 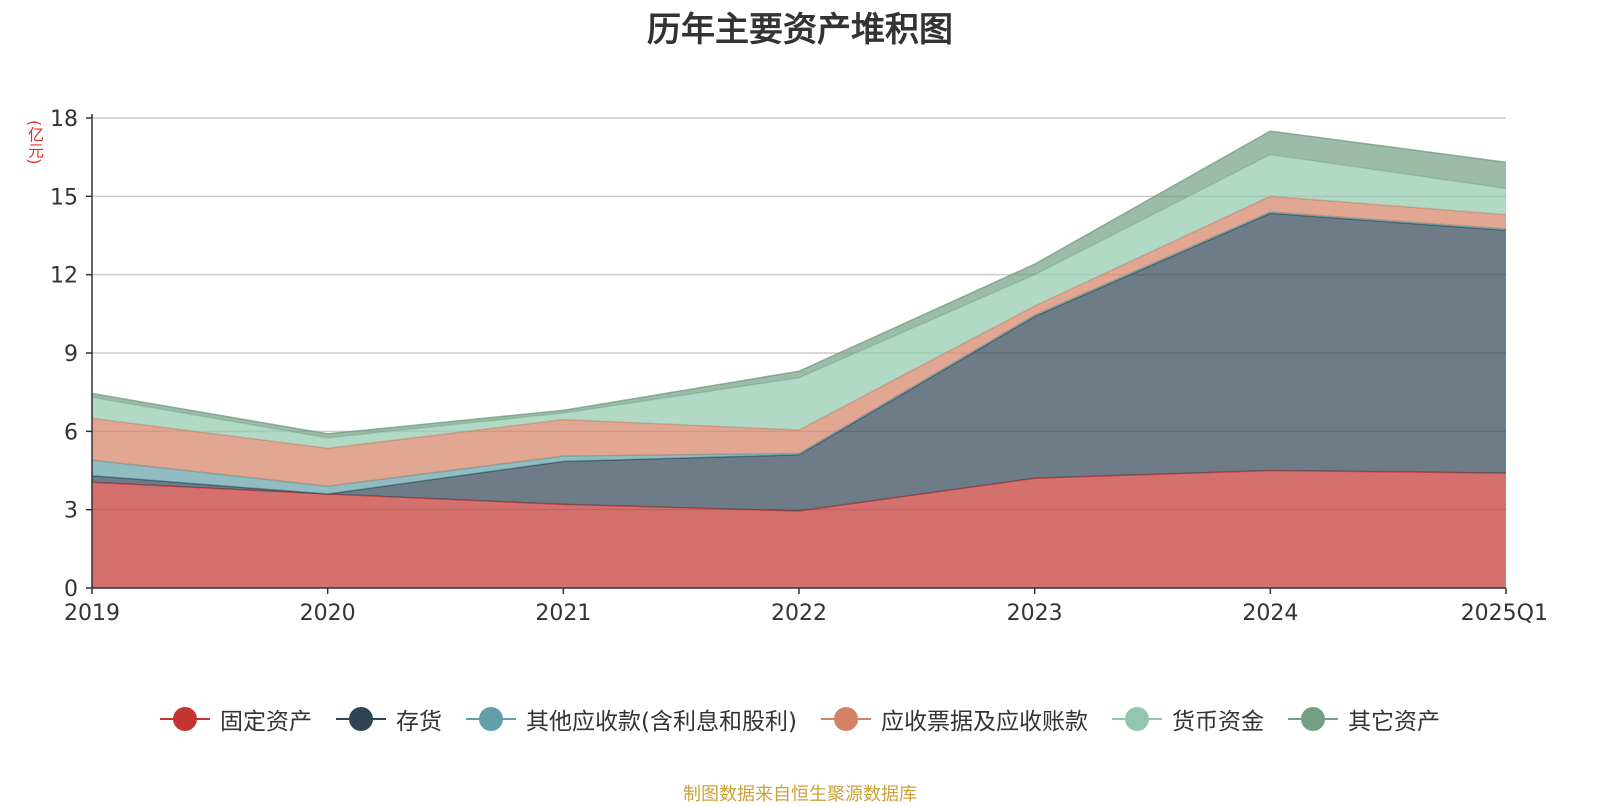 I want to click on legend-item-5: 其它资产, so click(x=1363, y=719).